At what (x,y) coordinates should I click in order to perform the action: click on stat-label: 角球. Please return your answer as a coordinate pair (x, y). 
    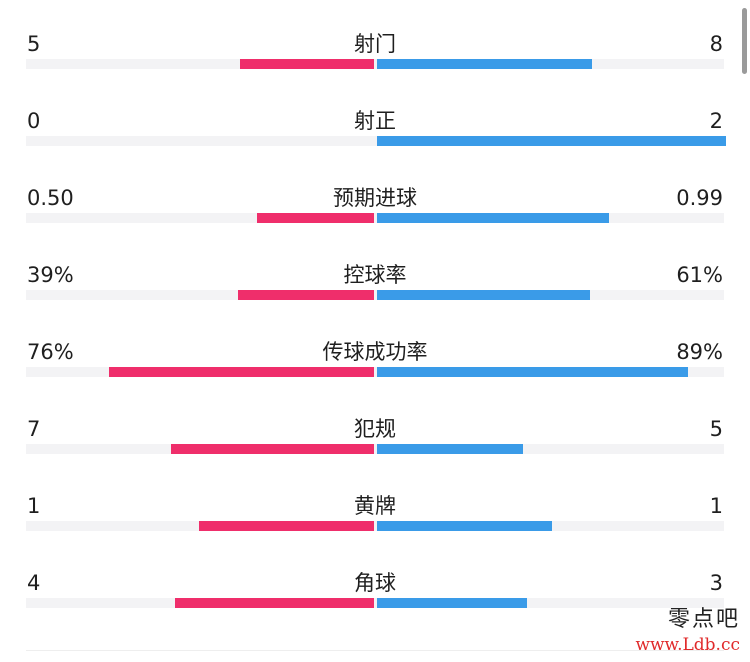
    Looking at the image, I should click on (375, 583).